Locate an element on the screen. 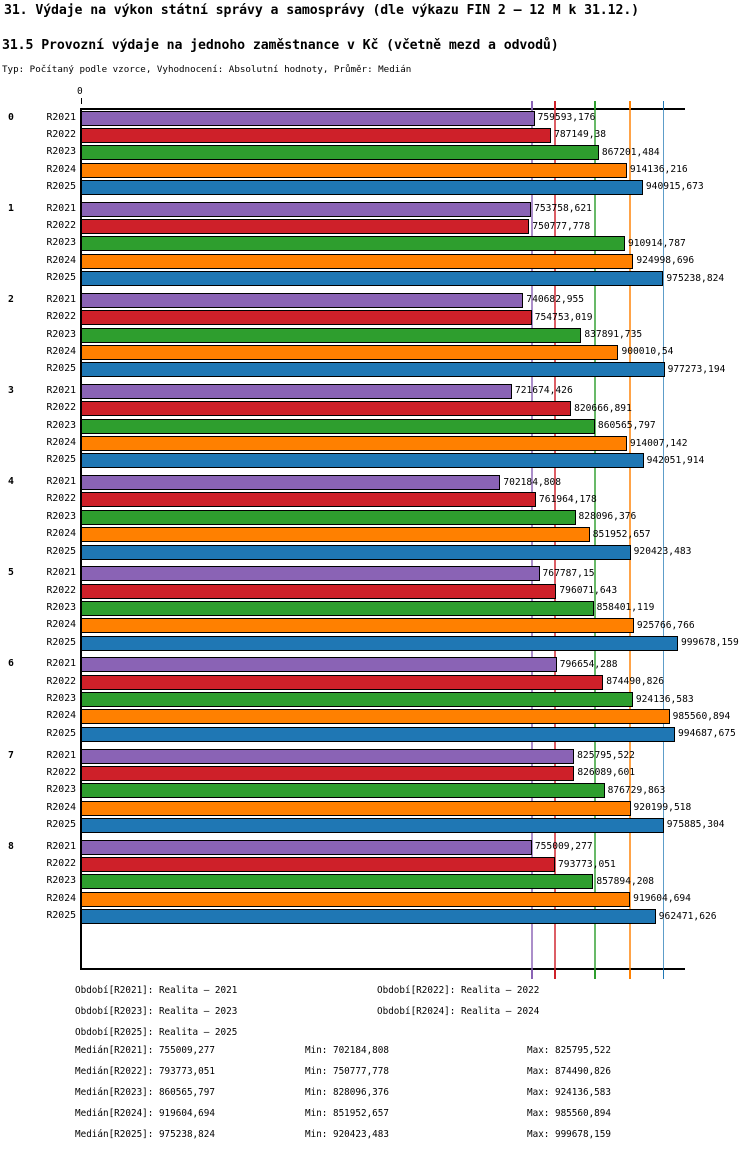  bar-row: R2024 985560,894 is located at coordinates (375, 716).